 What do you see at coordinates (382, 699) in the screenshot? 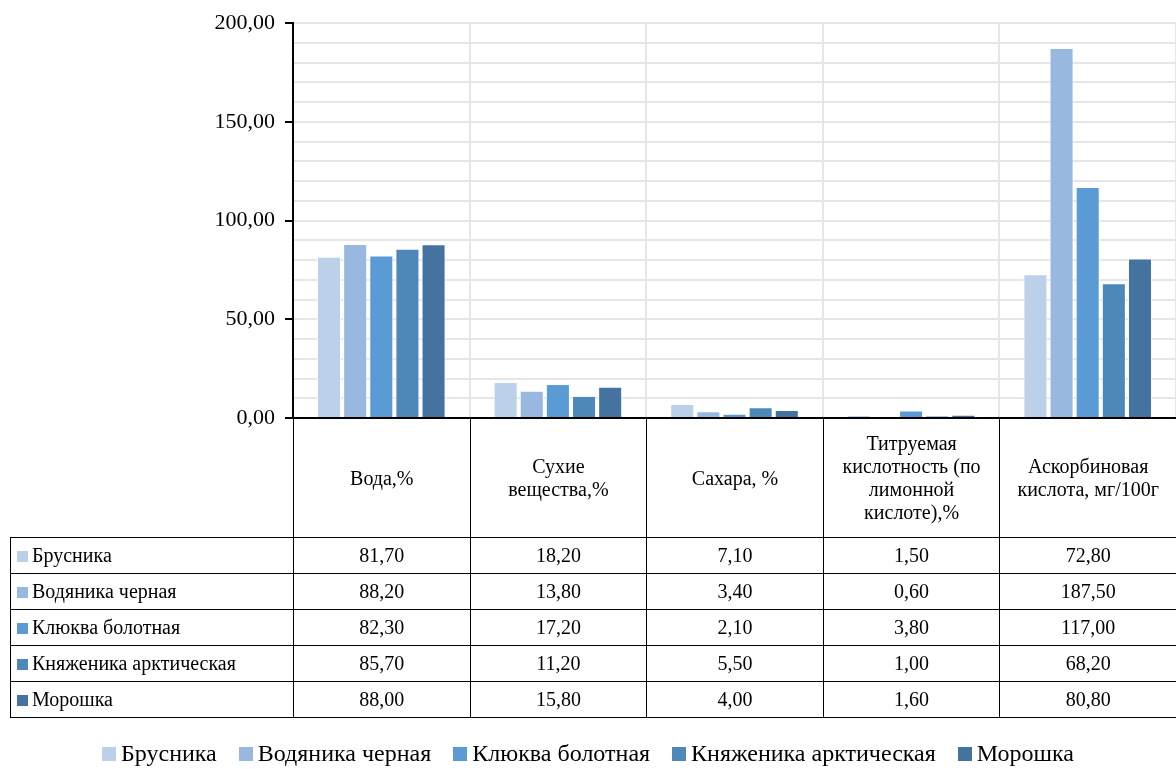
I see `data-label: 88,00` at bounding box center [382, 699].